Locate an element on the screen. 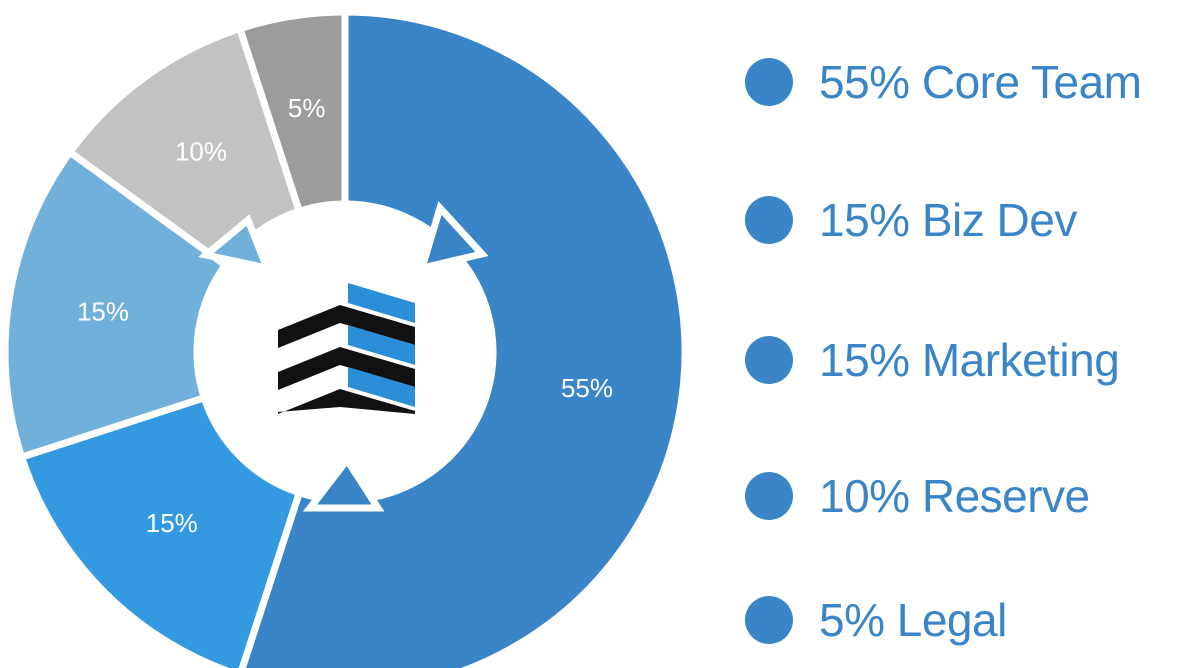 This screenshot has height=668, width=1197. center-logo-icon is located at coordinates (346, 348).